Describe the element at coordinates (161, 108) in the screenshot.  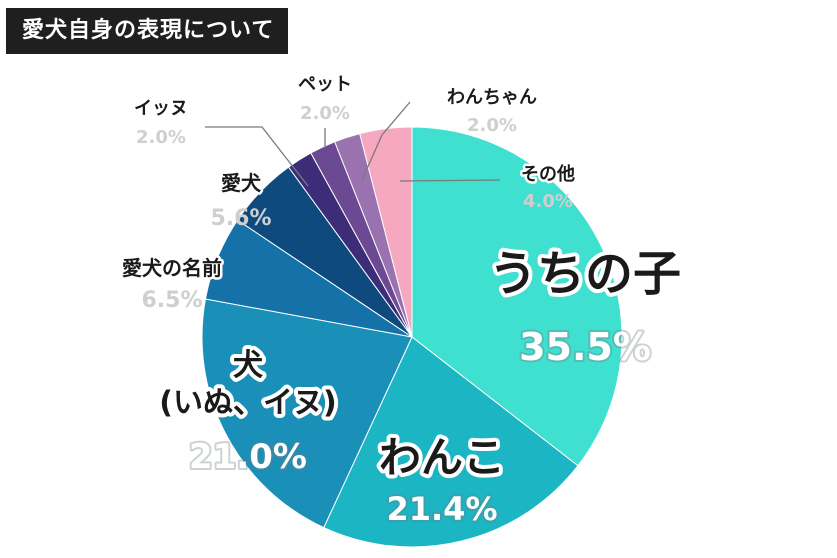
I see `slice-label: イッヌ` at that location.